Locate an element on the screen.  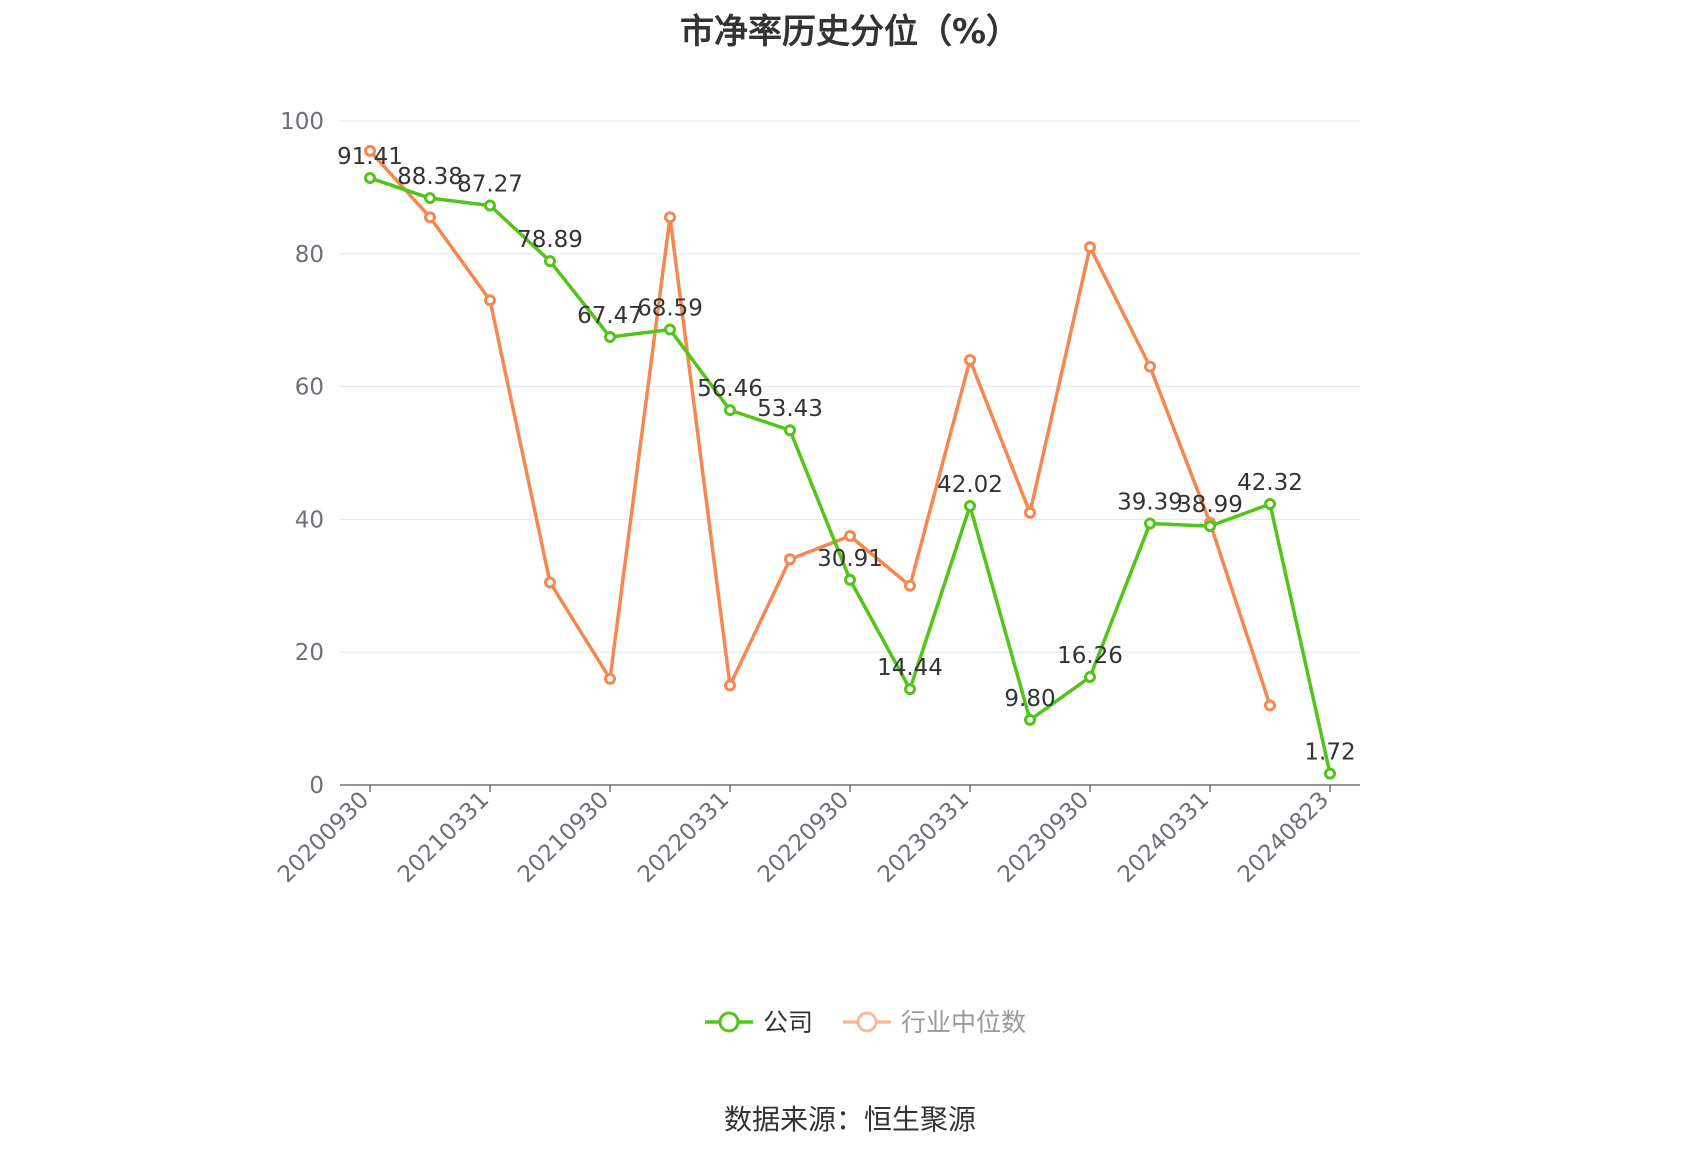
x-tick-label: 20220331 is located at coordinates (683, 837).